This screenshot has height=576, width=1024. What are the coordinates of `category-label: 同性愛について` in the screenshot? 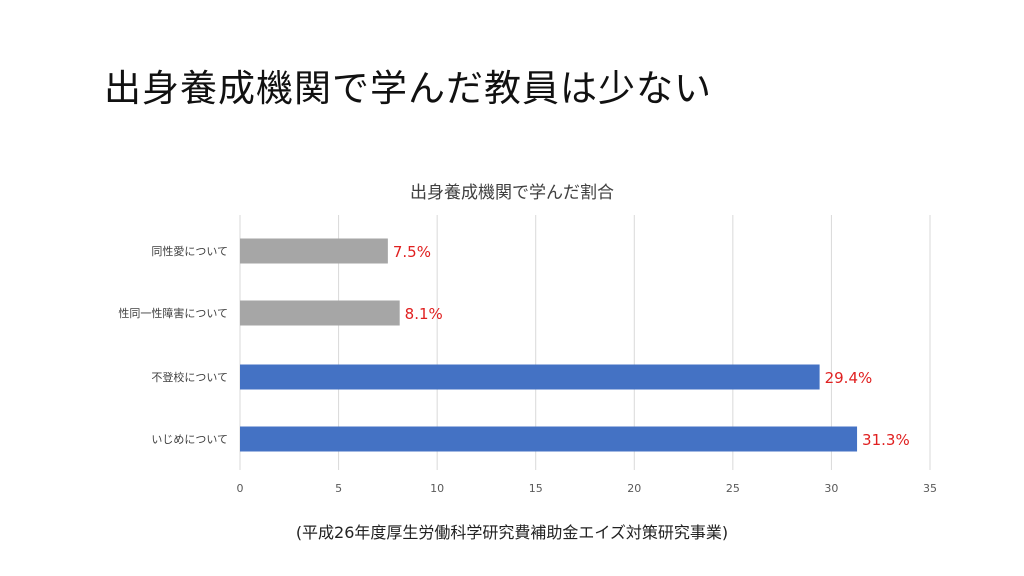 It's located at (189, 251).